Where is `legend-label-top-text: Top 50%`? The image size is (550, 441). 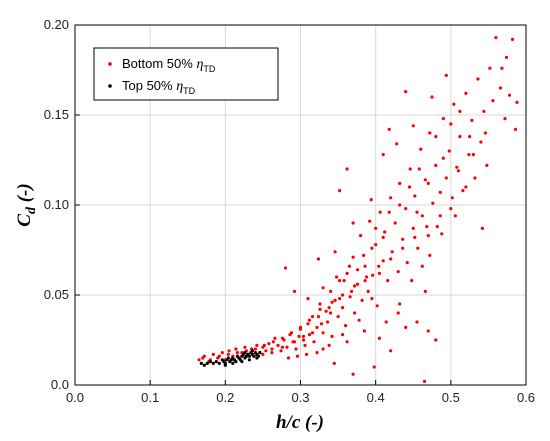 legend-label-top-text: Top 50% is located at coordinates (149, 85).